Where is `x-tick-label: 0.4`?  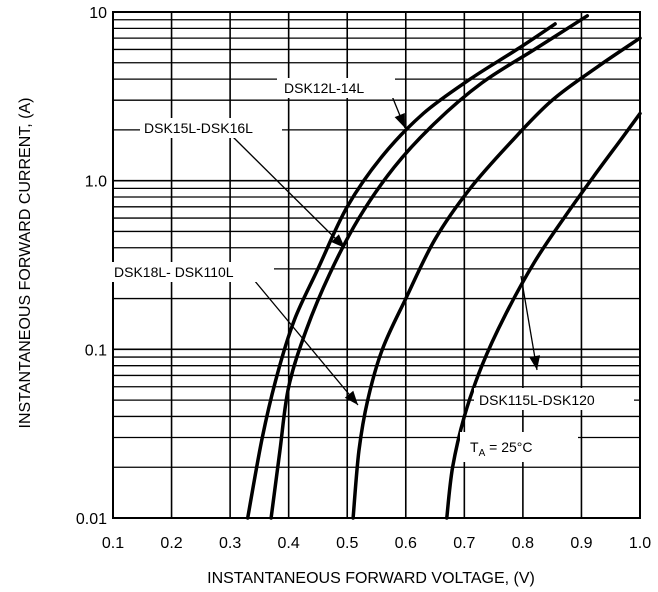
x-tick-label: 0.4 is located at coordinates (289, 543).